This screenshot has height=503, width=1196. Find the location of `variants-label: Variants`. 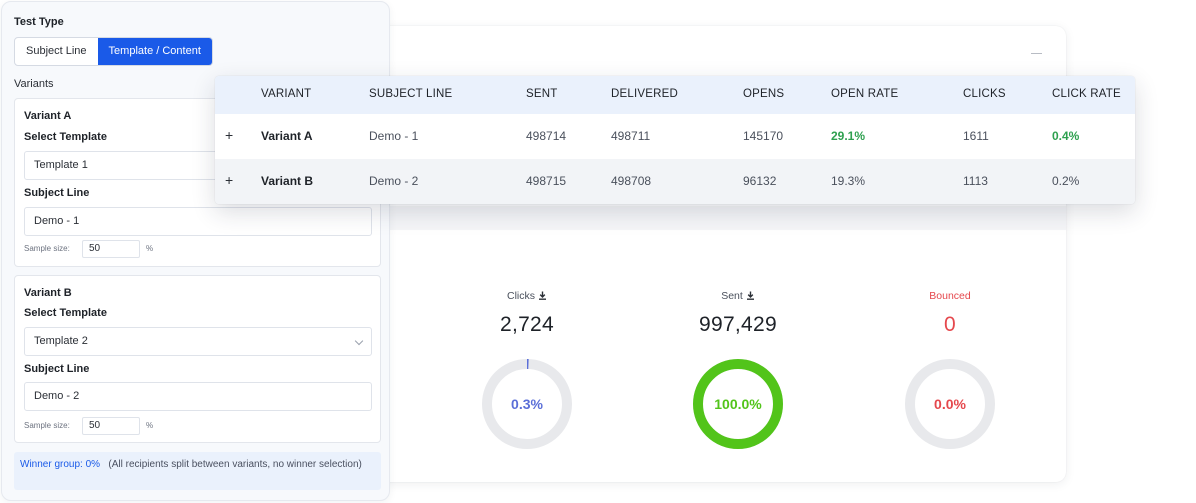

variants-label: Variants is located at coordinates (34, 84).